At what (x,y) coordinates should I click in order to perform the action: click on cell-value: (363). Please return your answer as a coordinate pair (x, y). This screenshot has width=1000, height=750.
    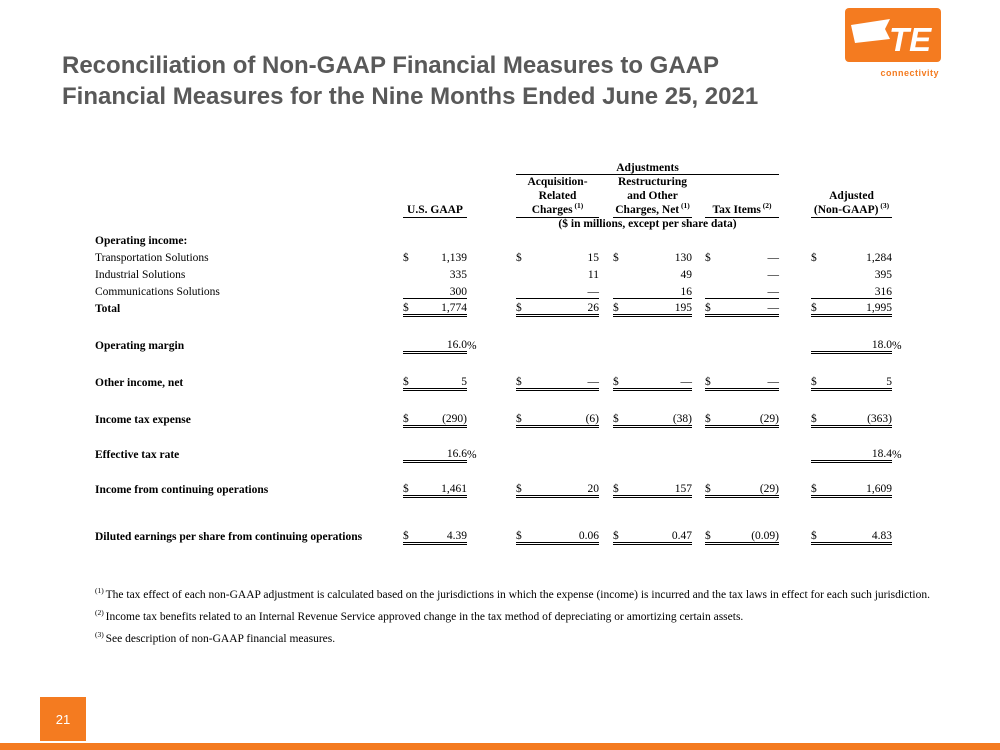
    Looking at the image, I should click on (859, 418).